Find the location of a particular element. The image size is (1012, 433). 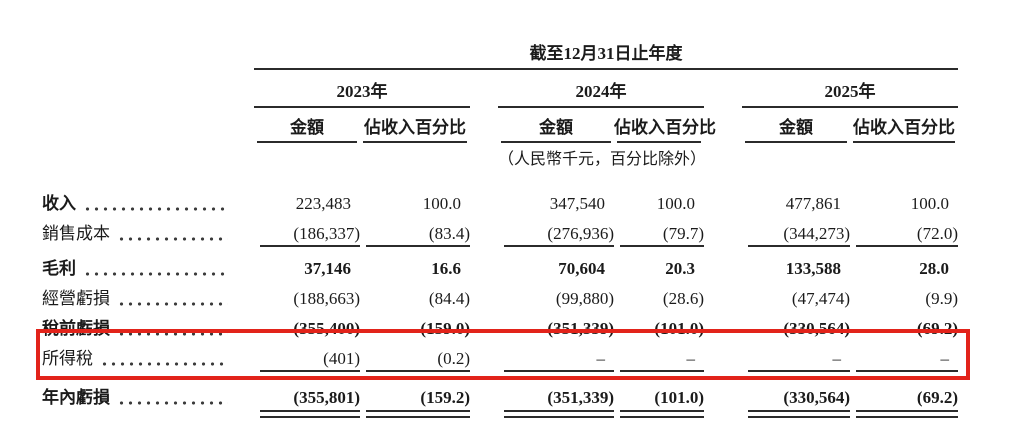

highlight-box is located at coordinates (503, 354).